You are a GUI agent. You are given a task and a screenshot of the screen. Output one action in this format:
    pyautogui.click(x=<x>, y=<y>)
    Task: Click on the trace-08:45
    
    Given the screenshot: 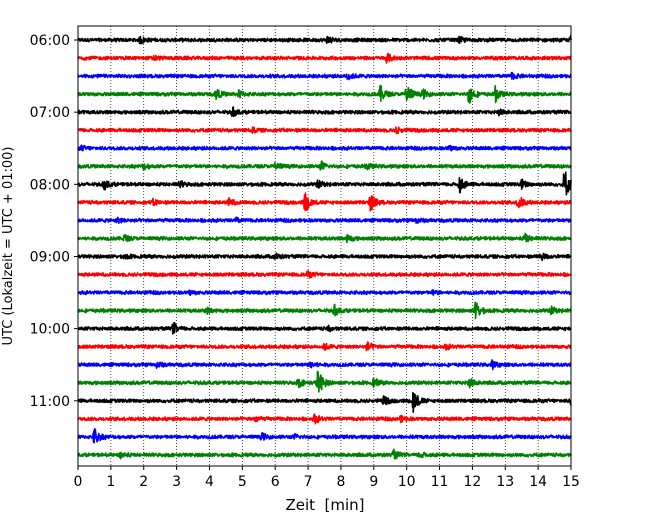 What is the action you would take?
    pyautogui.click(x=324, y=238)
    